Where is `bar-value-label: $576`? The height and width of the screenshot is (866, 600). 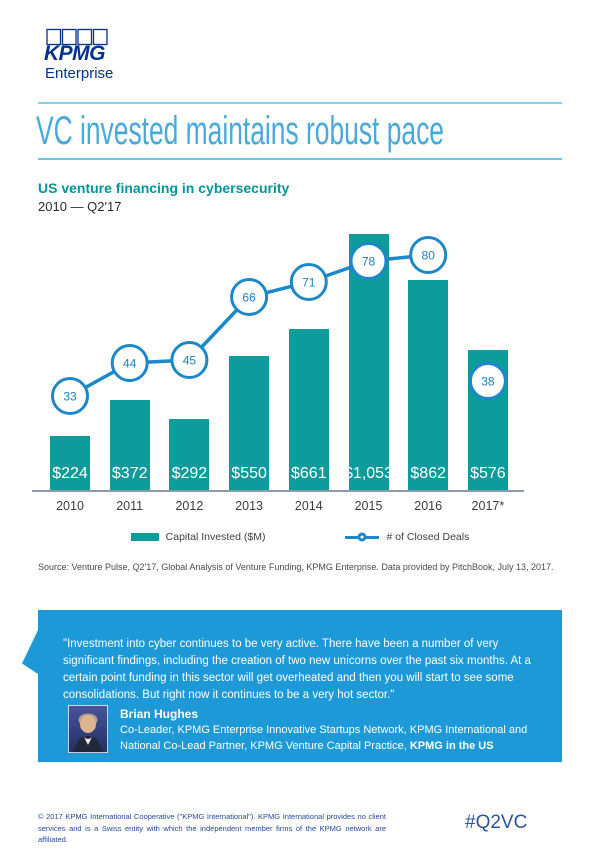 bar-value-label: $576 is located at coordinates (488, 473).